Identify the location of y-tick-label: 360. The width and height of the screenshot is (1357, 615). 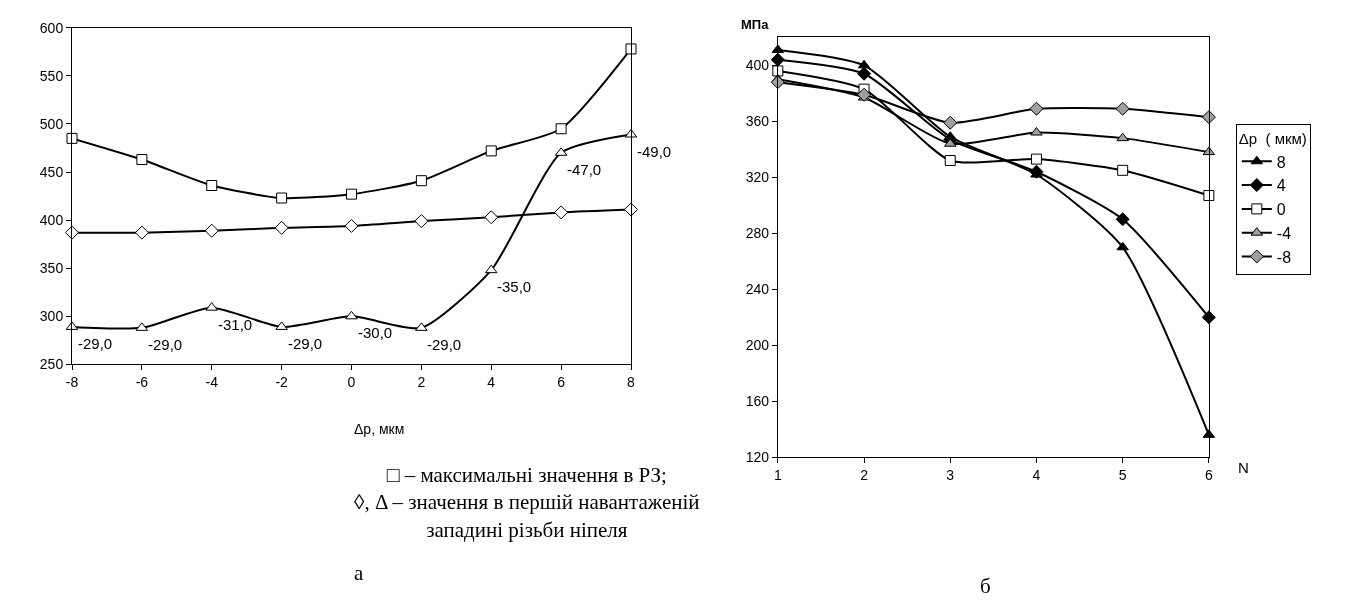
(757, 121).